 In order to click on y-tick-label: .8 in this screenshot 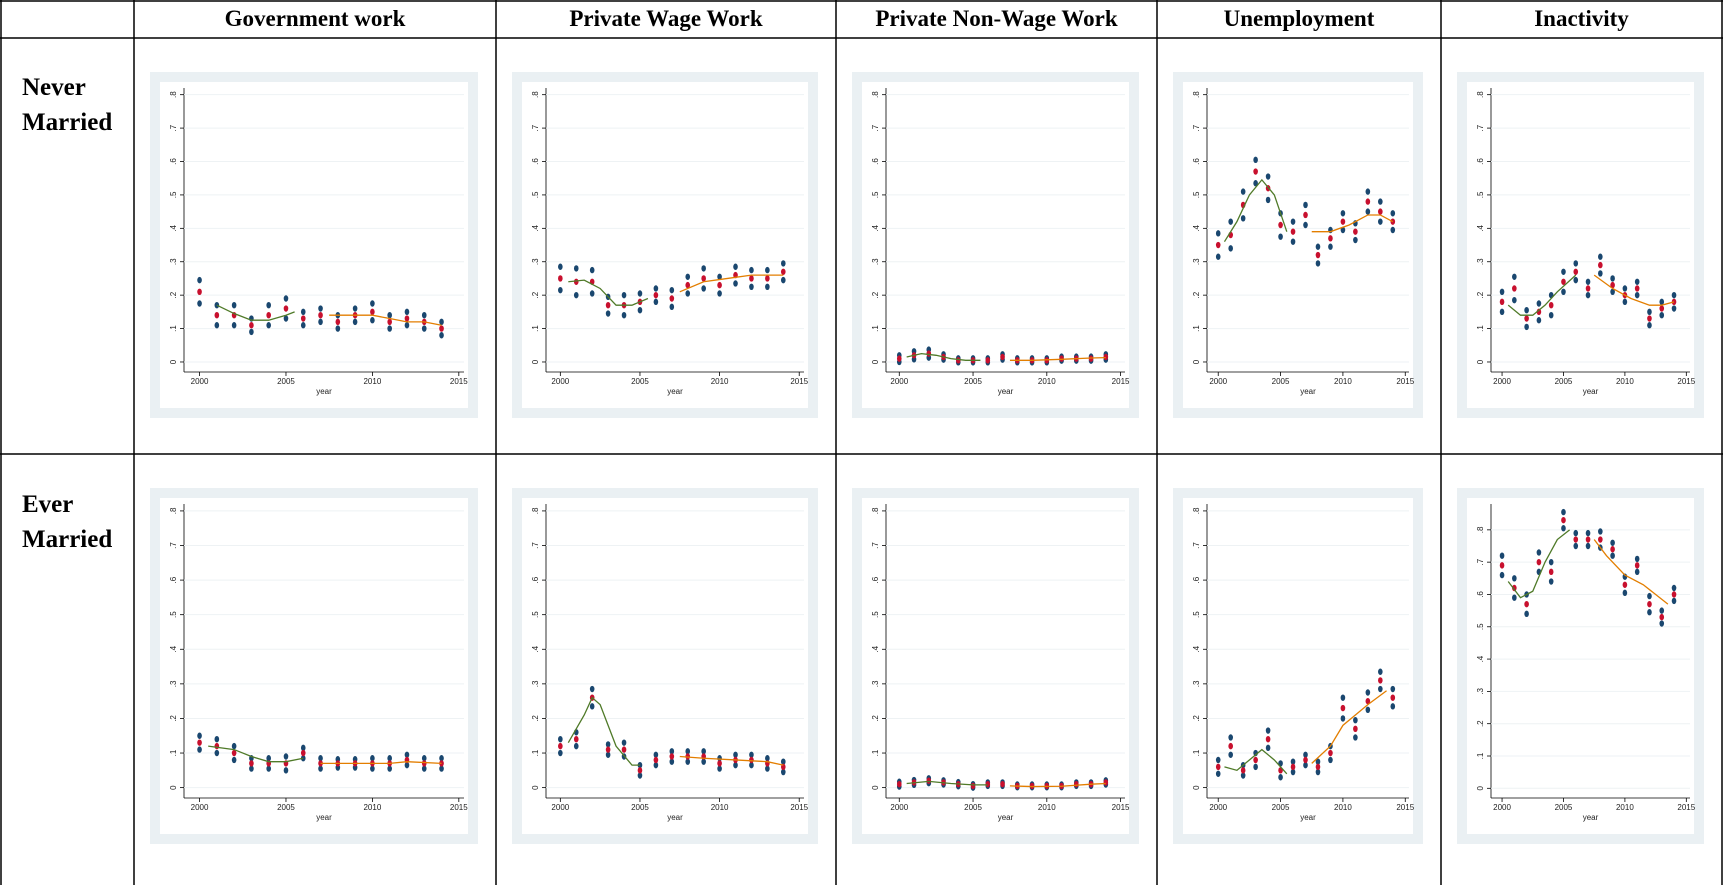, I will do `click(1196, 94)`.